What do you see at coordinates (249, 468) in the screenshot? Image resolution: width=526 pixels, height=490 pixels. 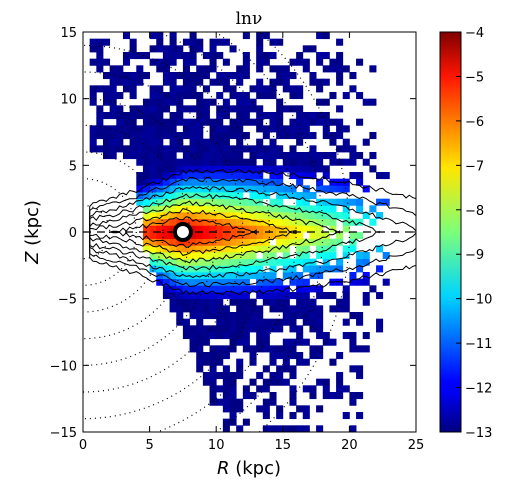 I see `x-axis-label: R (kpc)` at bounding box center [249, 468].